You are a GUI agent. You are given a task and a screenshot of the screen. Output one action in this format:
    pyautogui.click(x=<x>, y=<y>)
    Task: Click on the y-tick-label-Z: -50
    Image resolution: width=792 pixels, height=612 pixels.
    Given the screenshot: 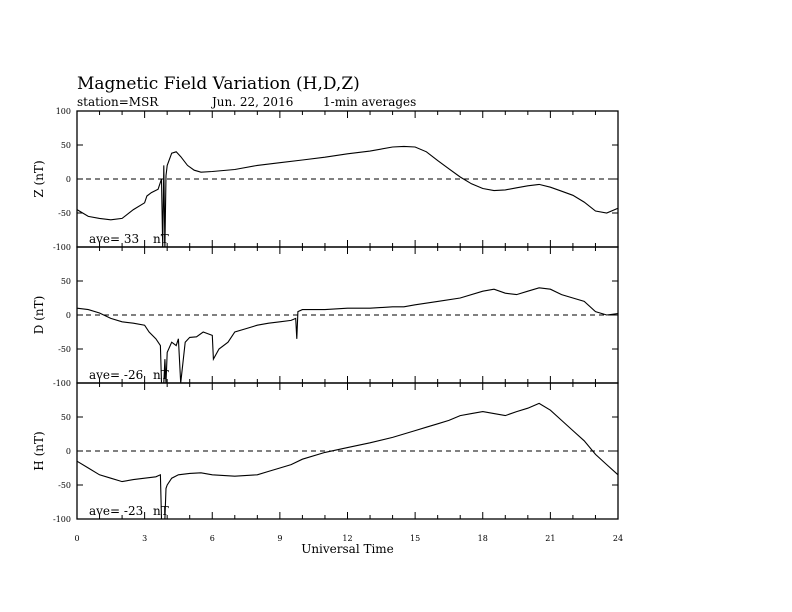 What is the action you would take?
    pyautogui.click(x=64, y=213)
    